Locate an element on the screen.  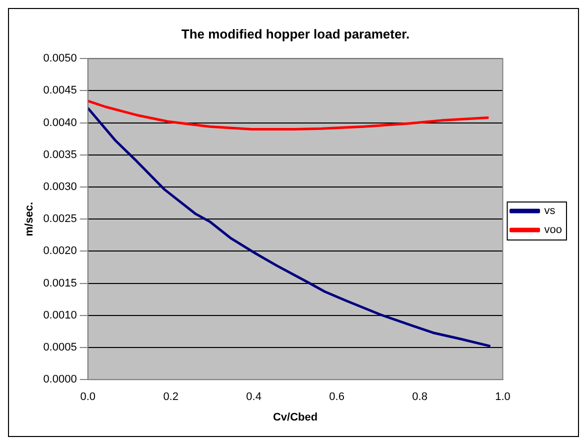
y-tick-label: 0.0050 is located at coordinates (60, 58).